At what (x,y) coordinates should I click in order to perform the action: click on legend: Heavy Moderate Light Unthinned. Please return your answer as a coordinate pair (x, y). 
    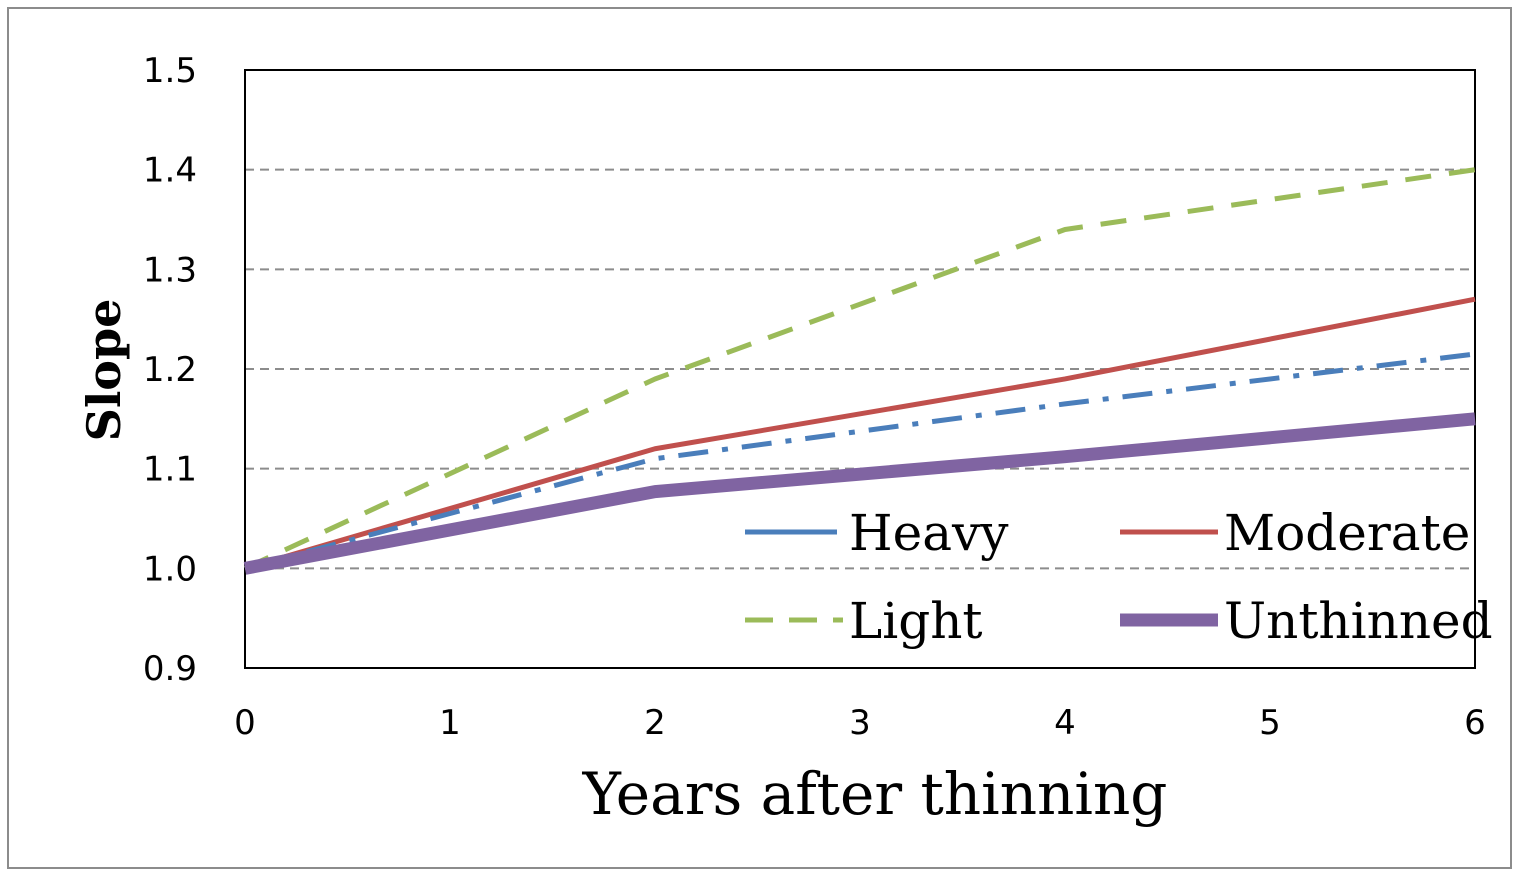
    Looking at the image, I should click on (1119, 577).